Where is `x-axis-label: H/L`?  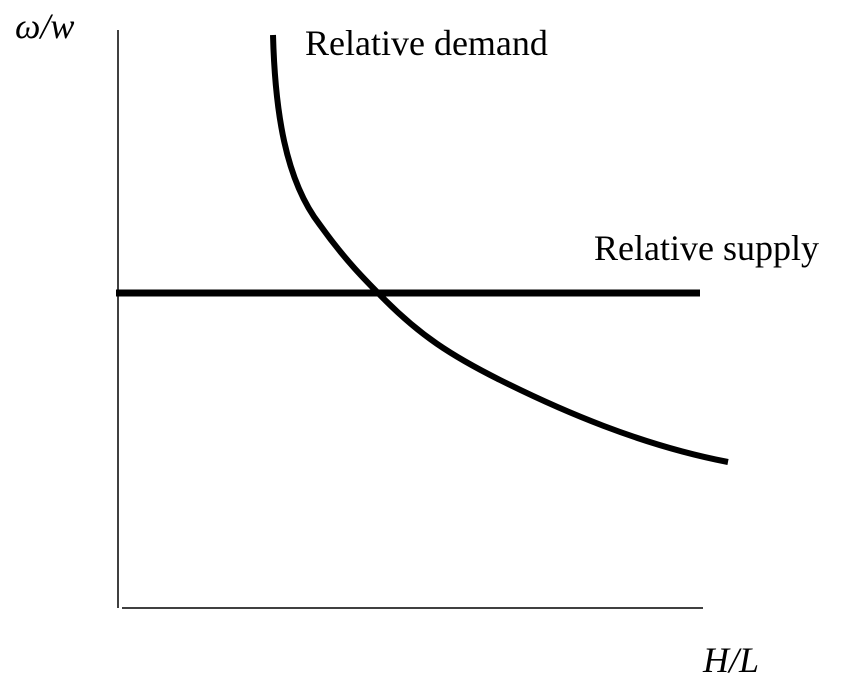
x-axis-label: H/L is located at coordinates (730, 660).